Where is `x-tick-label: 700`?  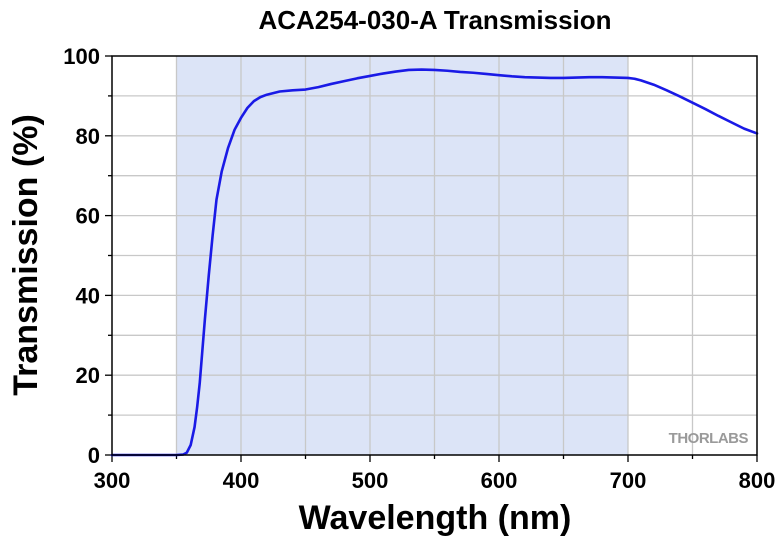 x-tick-label: 700 is located at coordinates (628, 480).